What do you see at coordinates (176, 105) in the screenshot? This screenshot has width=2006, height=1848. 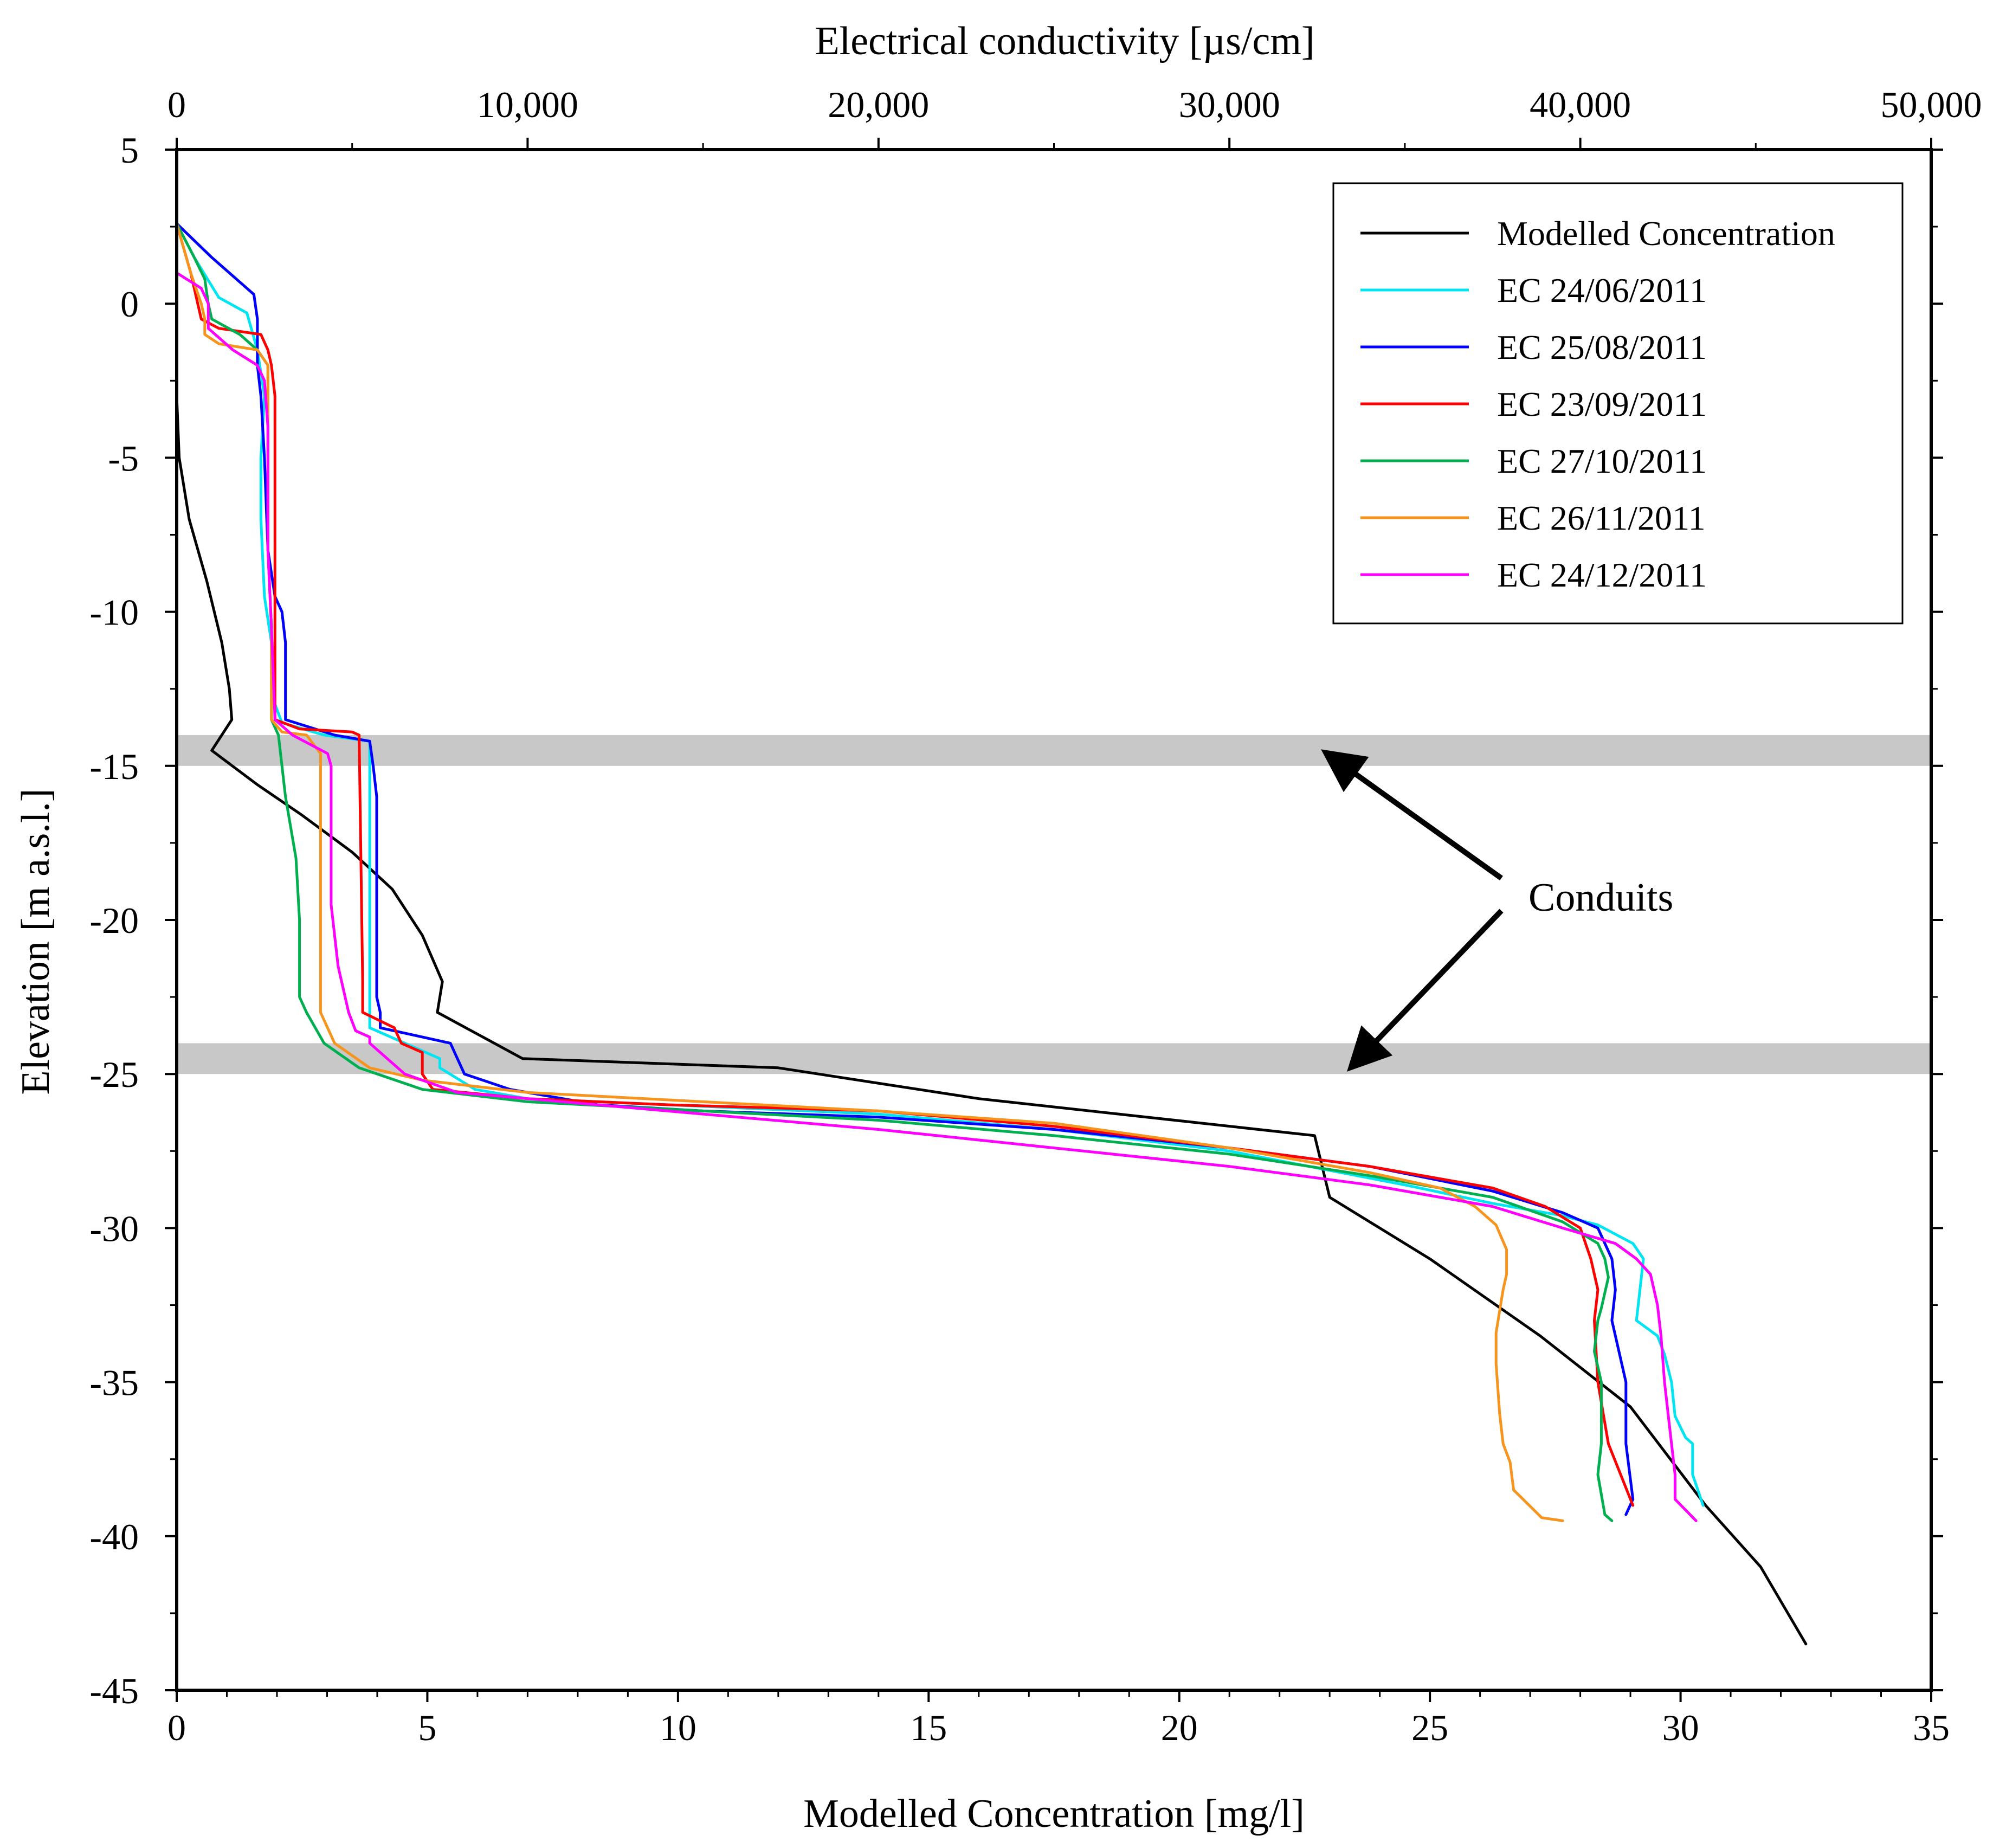 I see `x-top-tick-label: 0` at bounding box center [176, 105].